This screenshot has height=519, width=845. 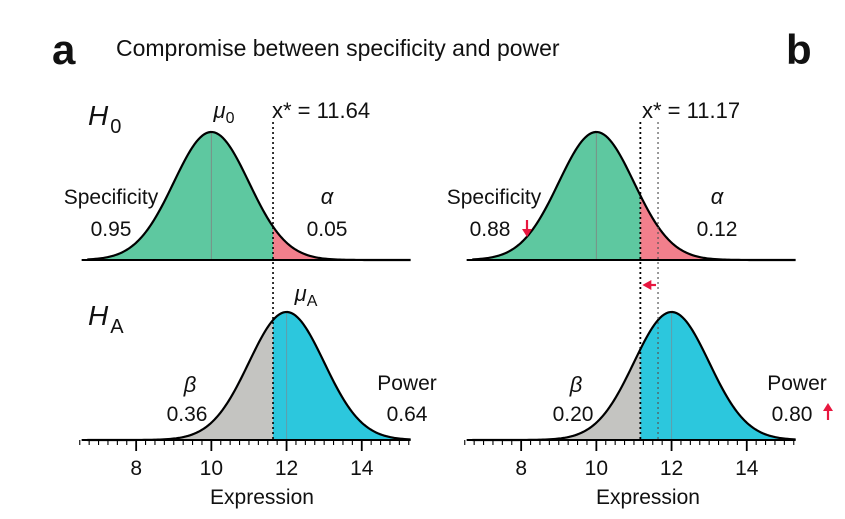 What do you see at coordinates (691, 110) in the screenshot?
I see `b-threshold-label: x* = 11.17` at bounding box center [691, 110].